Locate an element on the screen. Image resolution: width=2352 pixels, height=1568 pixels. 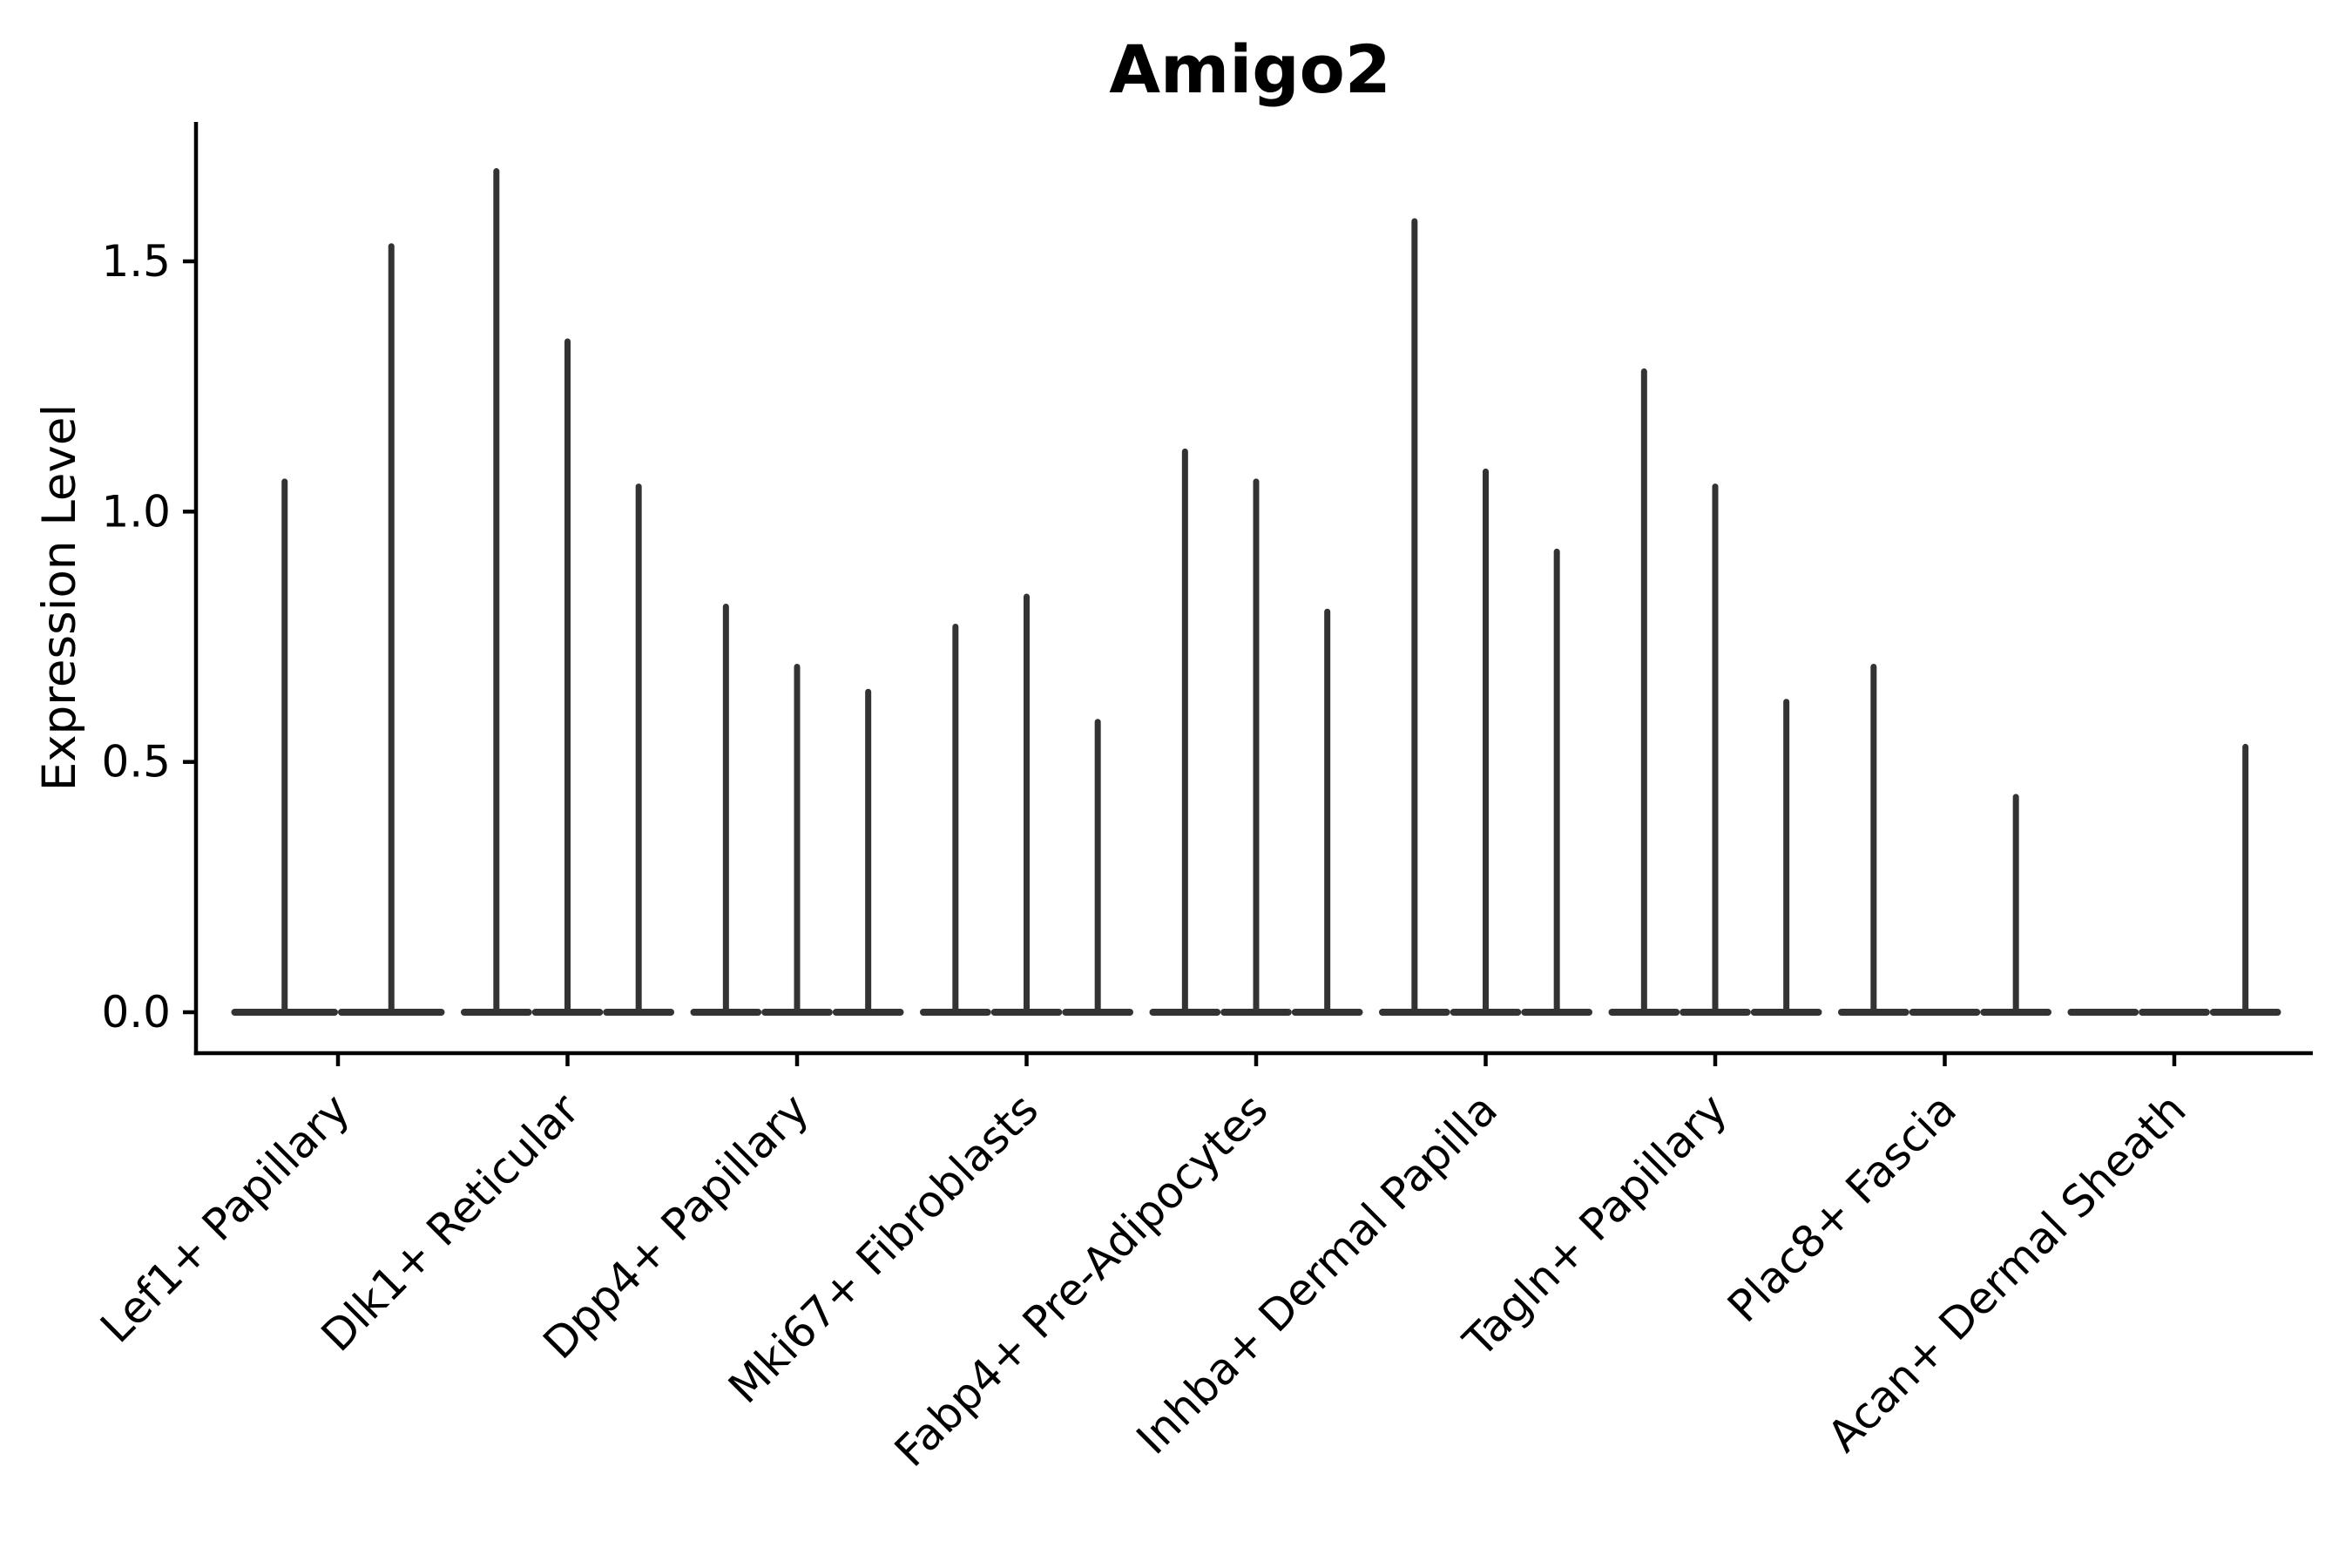
y-tick-label: 1.0 is located at coordinates (136, 511).